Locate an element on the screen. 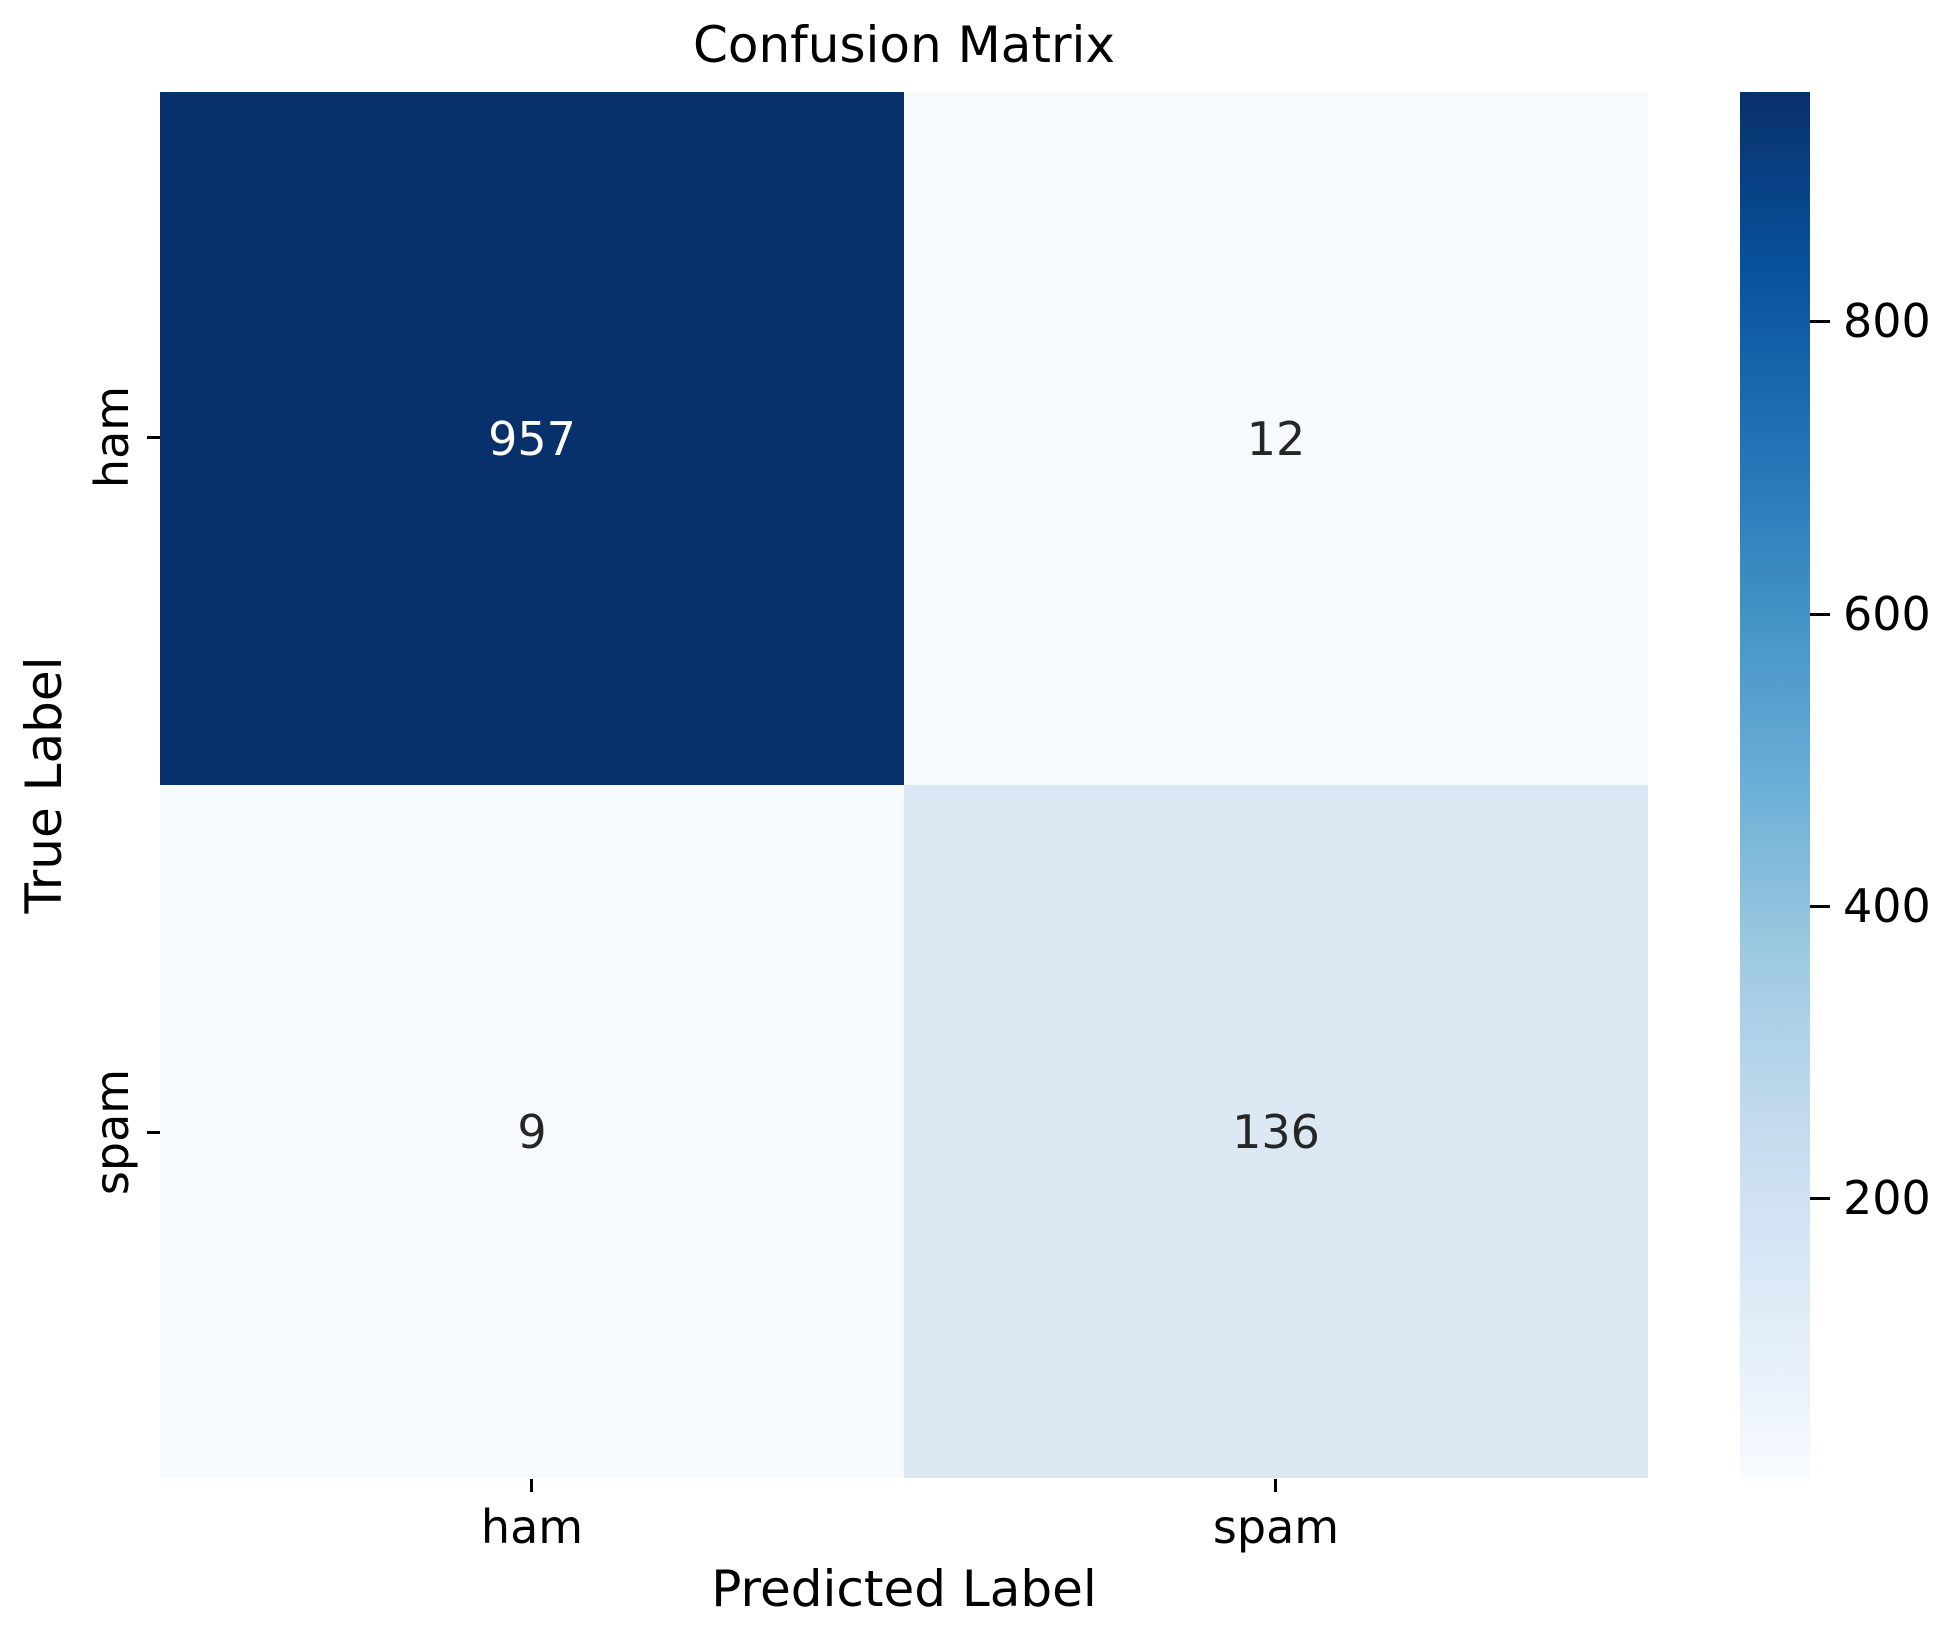 The image size is (1948, 1638). cell-value-spam-ham: 9 is located at coordinates (532, 1131).